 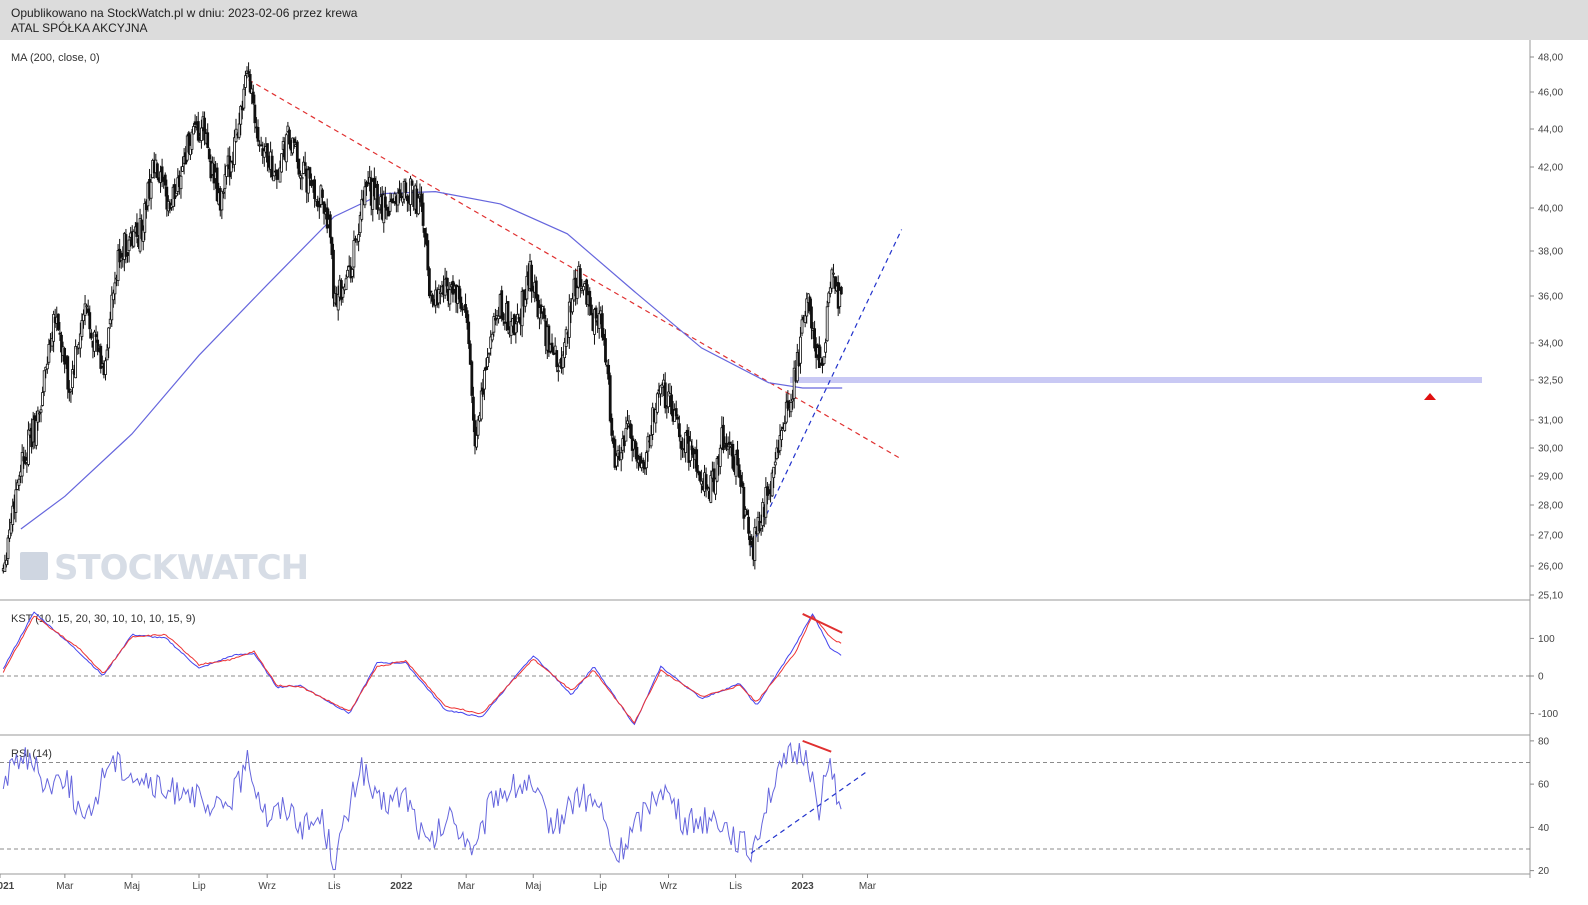 I want to click on price-y-tick-label: 38,00, so click(x=1550, y=252).